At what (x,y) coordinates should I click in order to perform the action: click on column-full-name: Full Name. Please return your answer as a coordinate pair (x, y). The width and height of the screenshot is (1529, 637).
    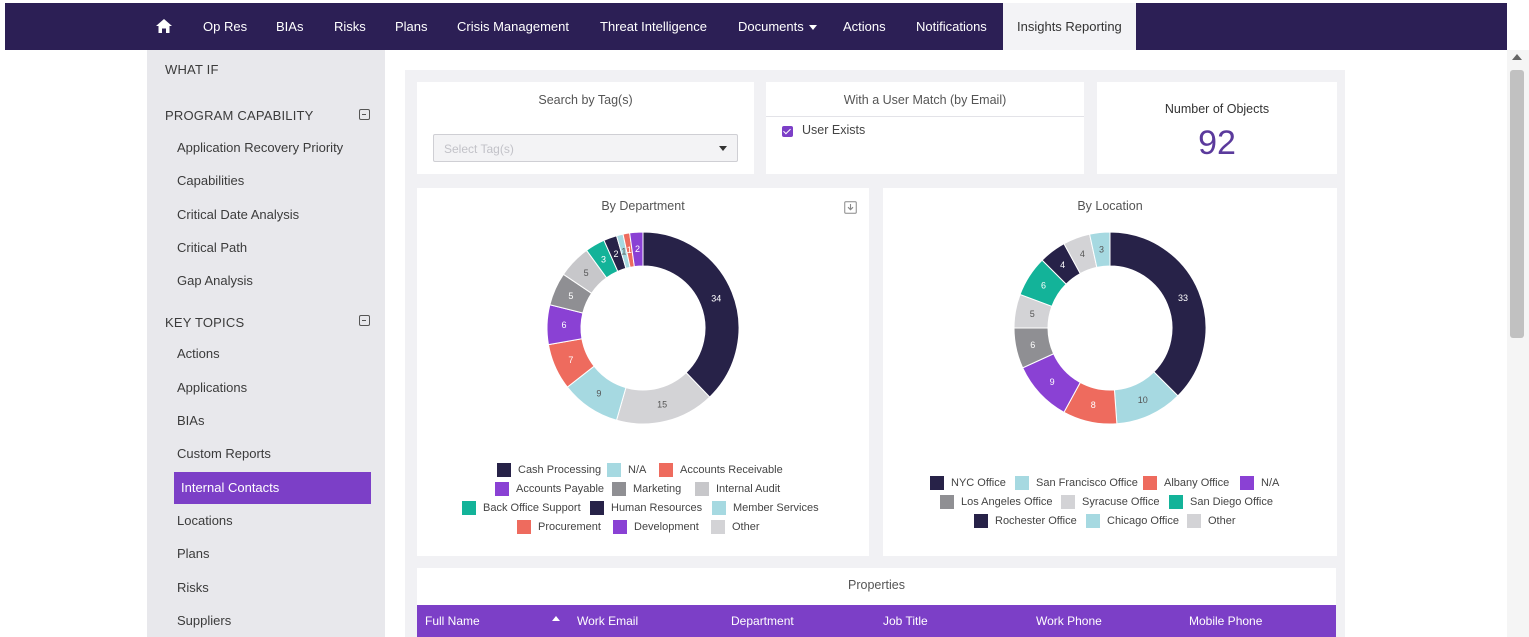
    Looking at the image, I should click on (452, 621).